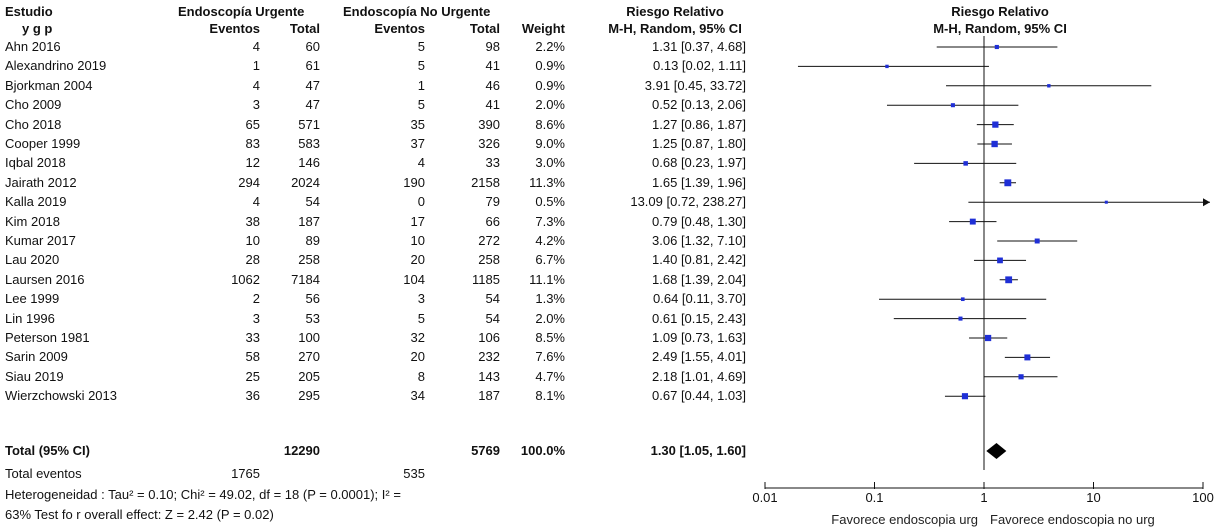 Image resolution: width=1217 pixels, height=530 pixels. I want to click on study-name: Kumar 2017, so click(40, 240).